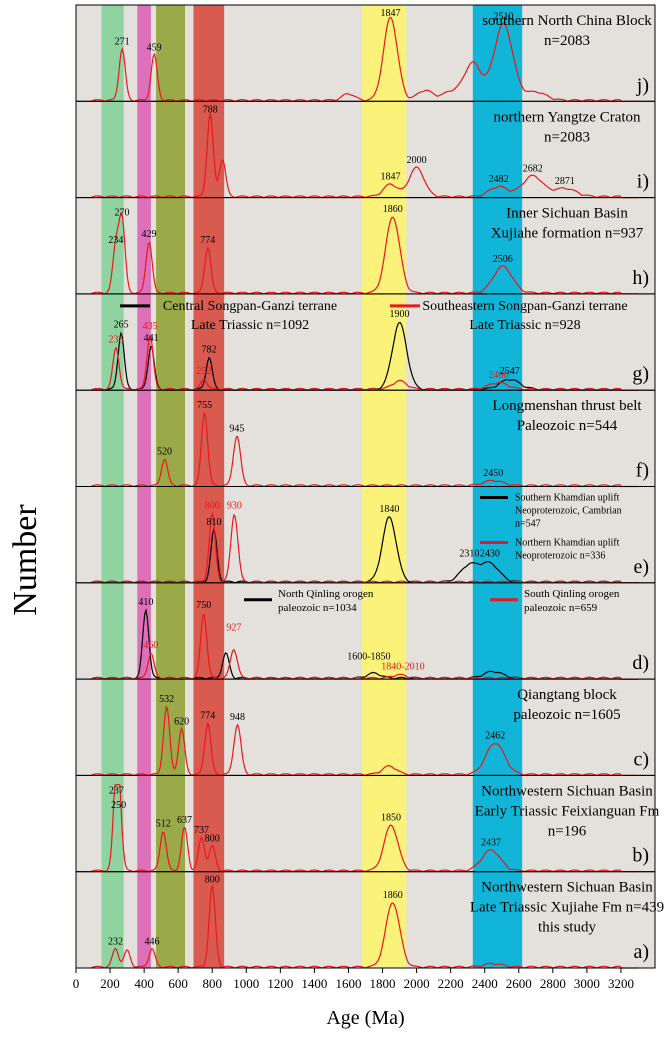  What do you see at coordinates (391, 177) in the screenshot?
I see `panel-i-peak-label-1: 1847` at bounding box center [391, 177].